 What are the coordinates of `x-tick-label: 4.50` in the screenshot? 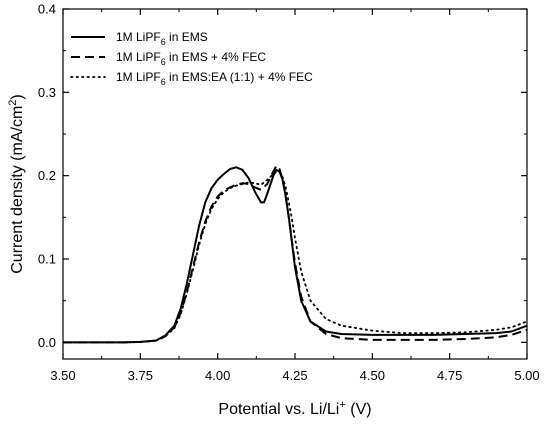 It's located at (372, 375).